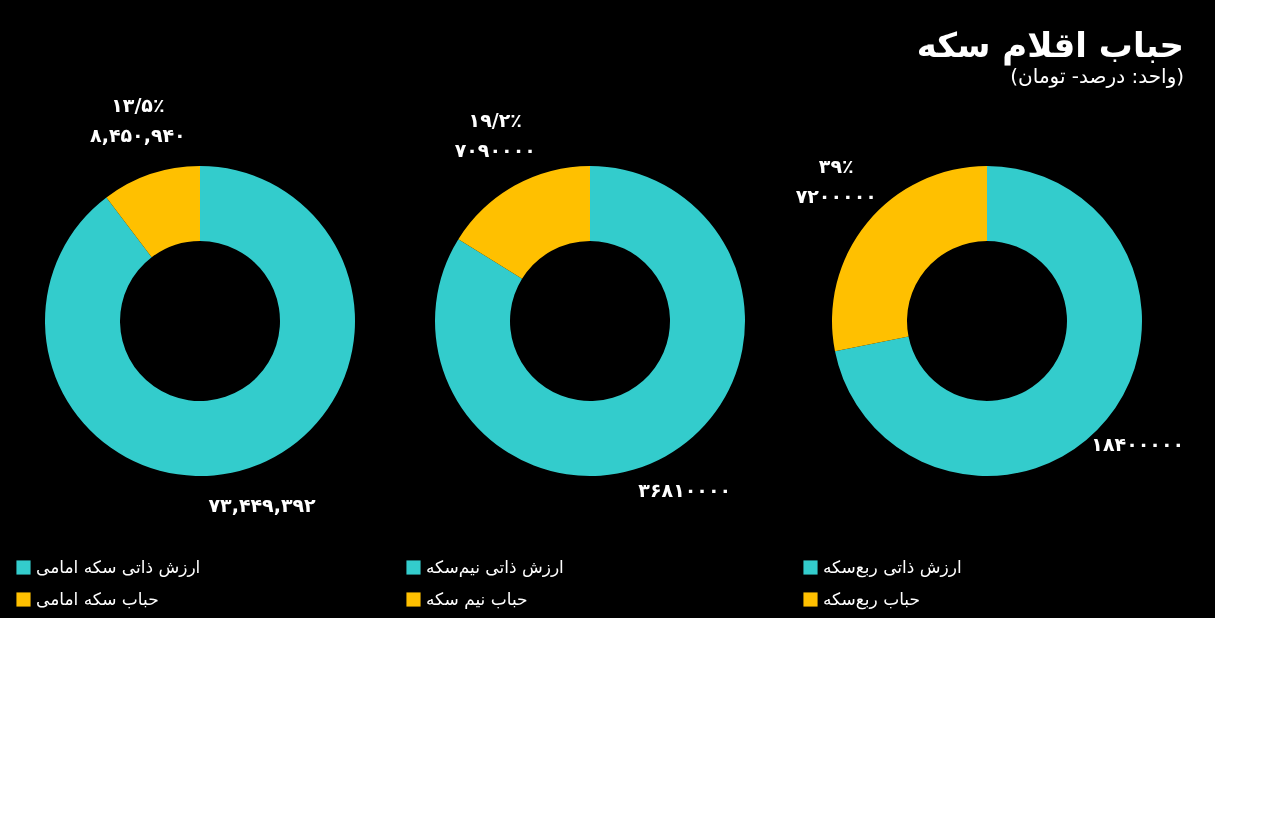 The width and height of the screenshot is (1280, 821). What do you see at coordinates (836, 196) in the screenshot?
I see `data-label: ۷۲۰۰۰۰۰` at bounding box center [836, 196].